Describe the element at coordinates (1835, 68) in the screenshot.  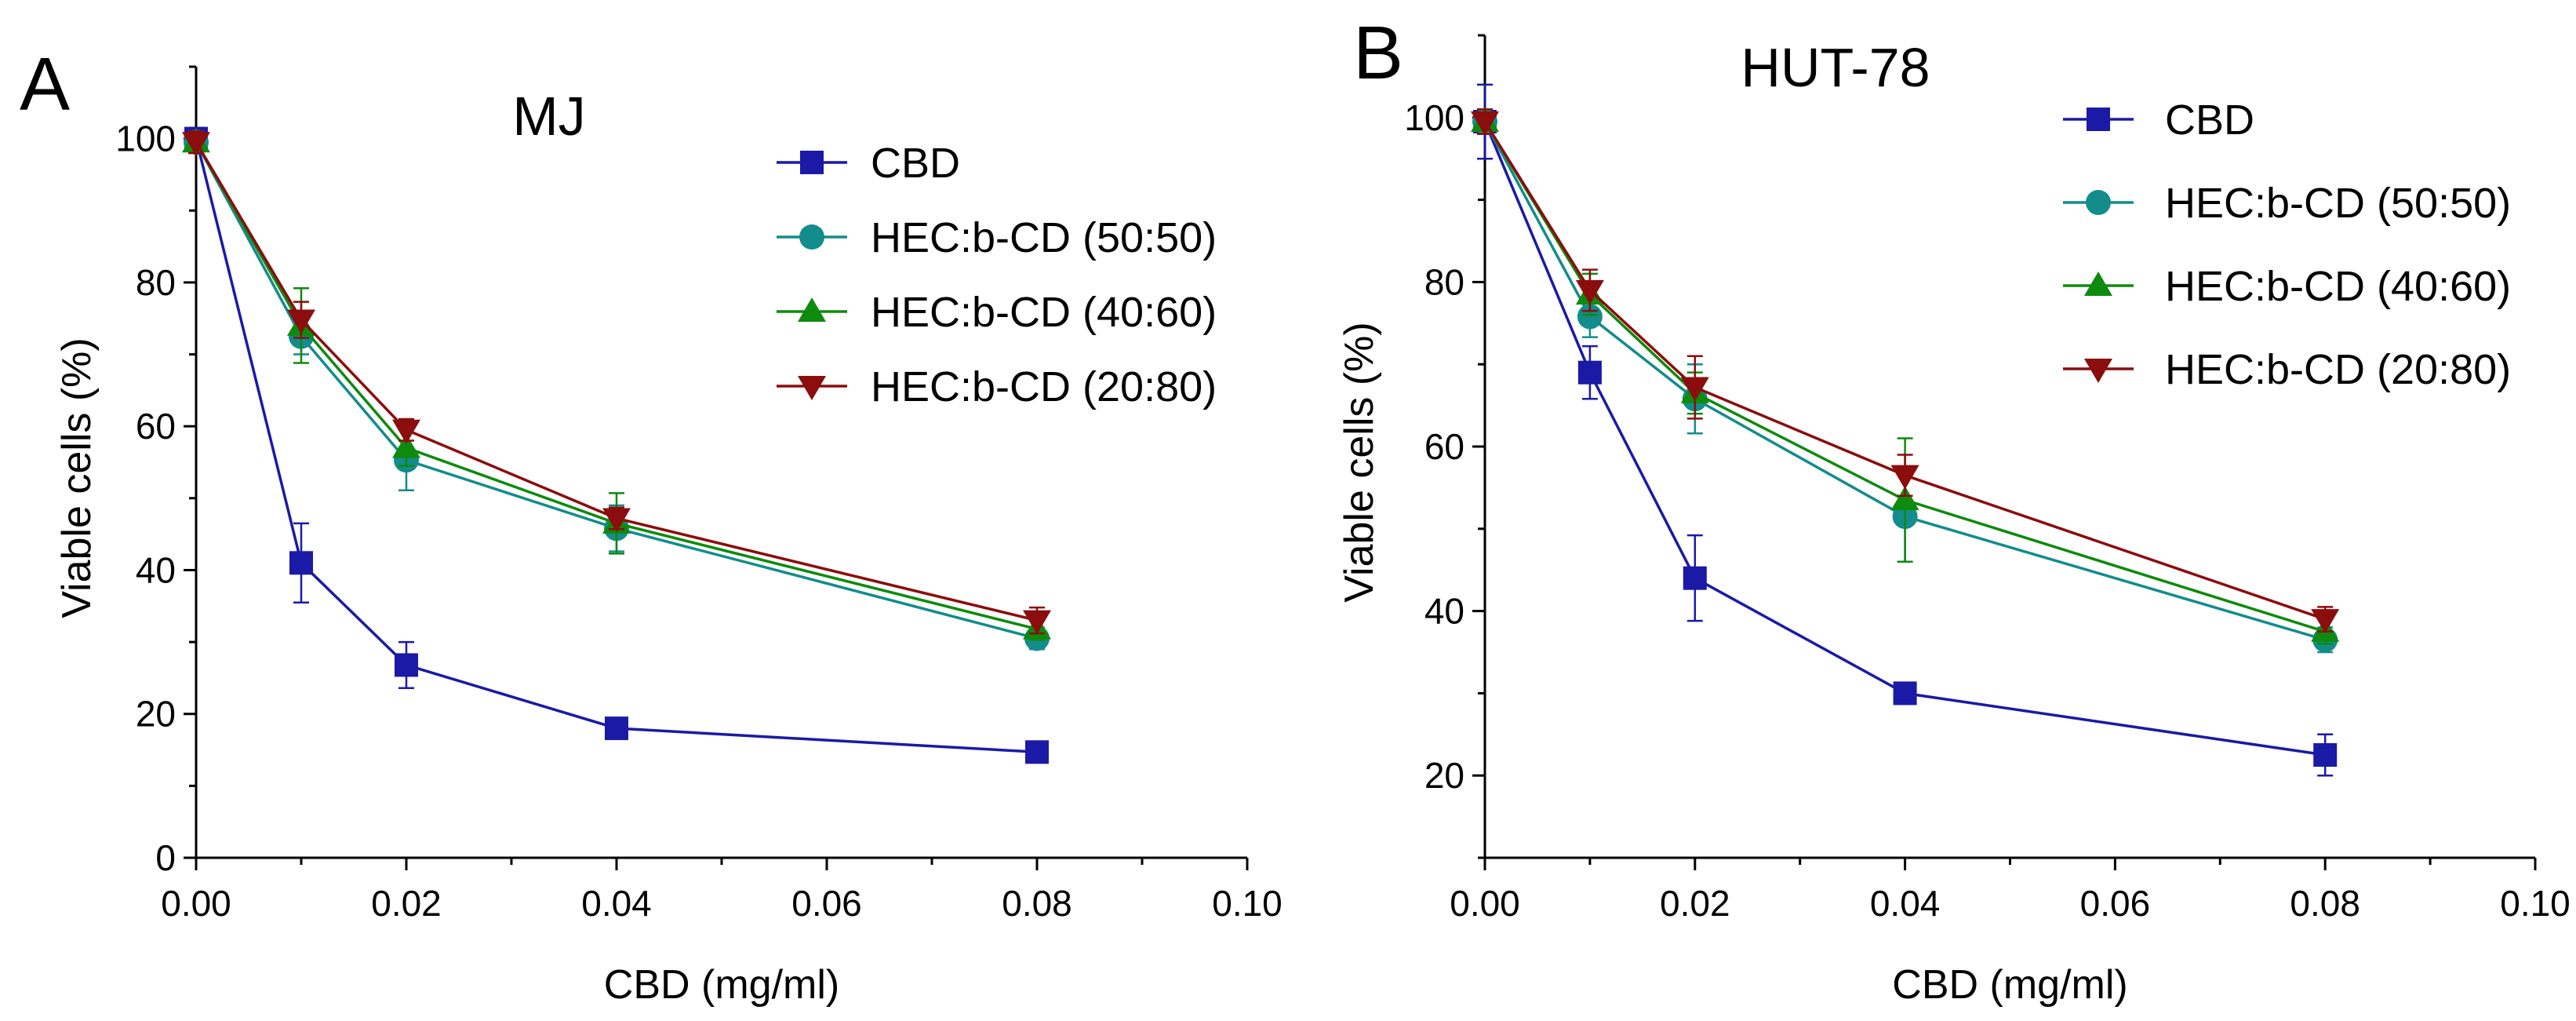
I see `chart-title: HUT-78` at that location.